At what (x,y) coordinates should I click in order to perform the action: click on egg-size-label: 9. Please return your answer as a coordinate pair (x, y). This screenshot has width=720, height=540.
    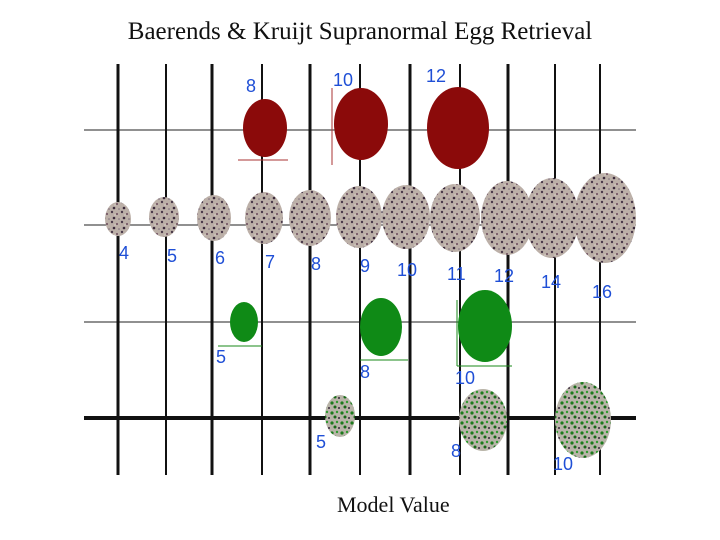
    Looking at the image, I should click on (365, 266).